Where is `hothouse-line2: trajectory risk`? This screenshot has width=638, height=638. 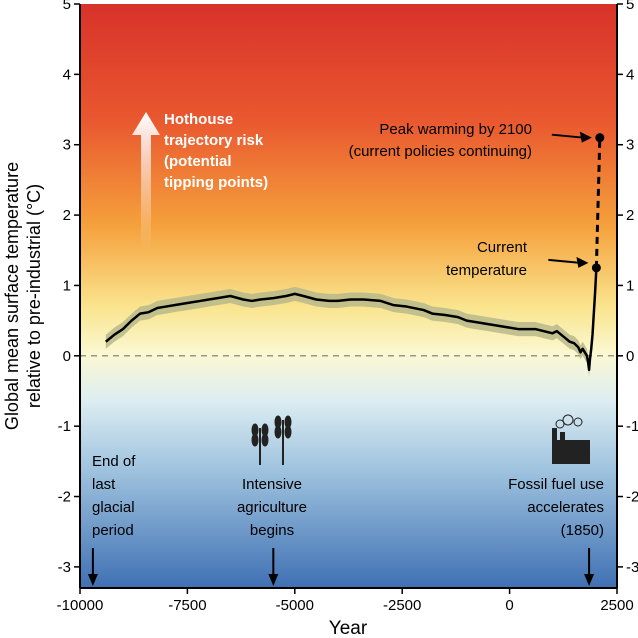 hothouse-line2: trajectory risk is located at coordinates (214, 140).